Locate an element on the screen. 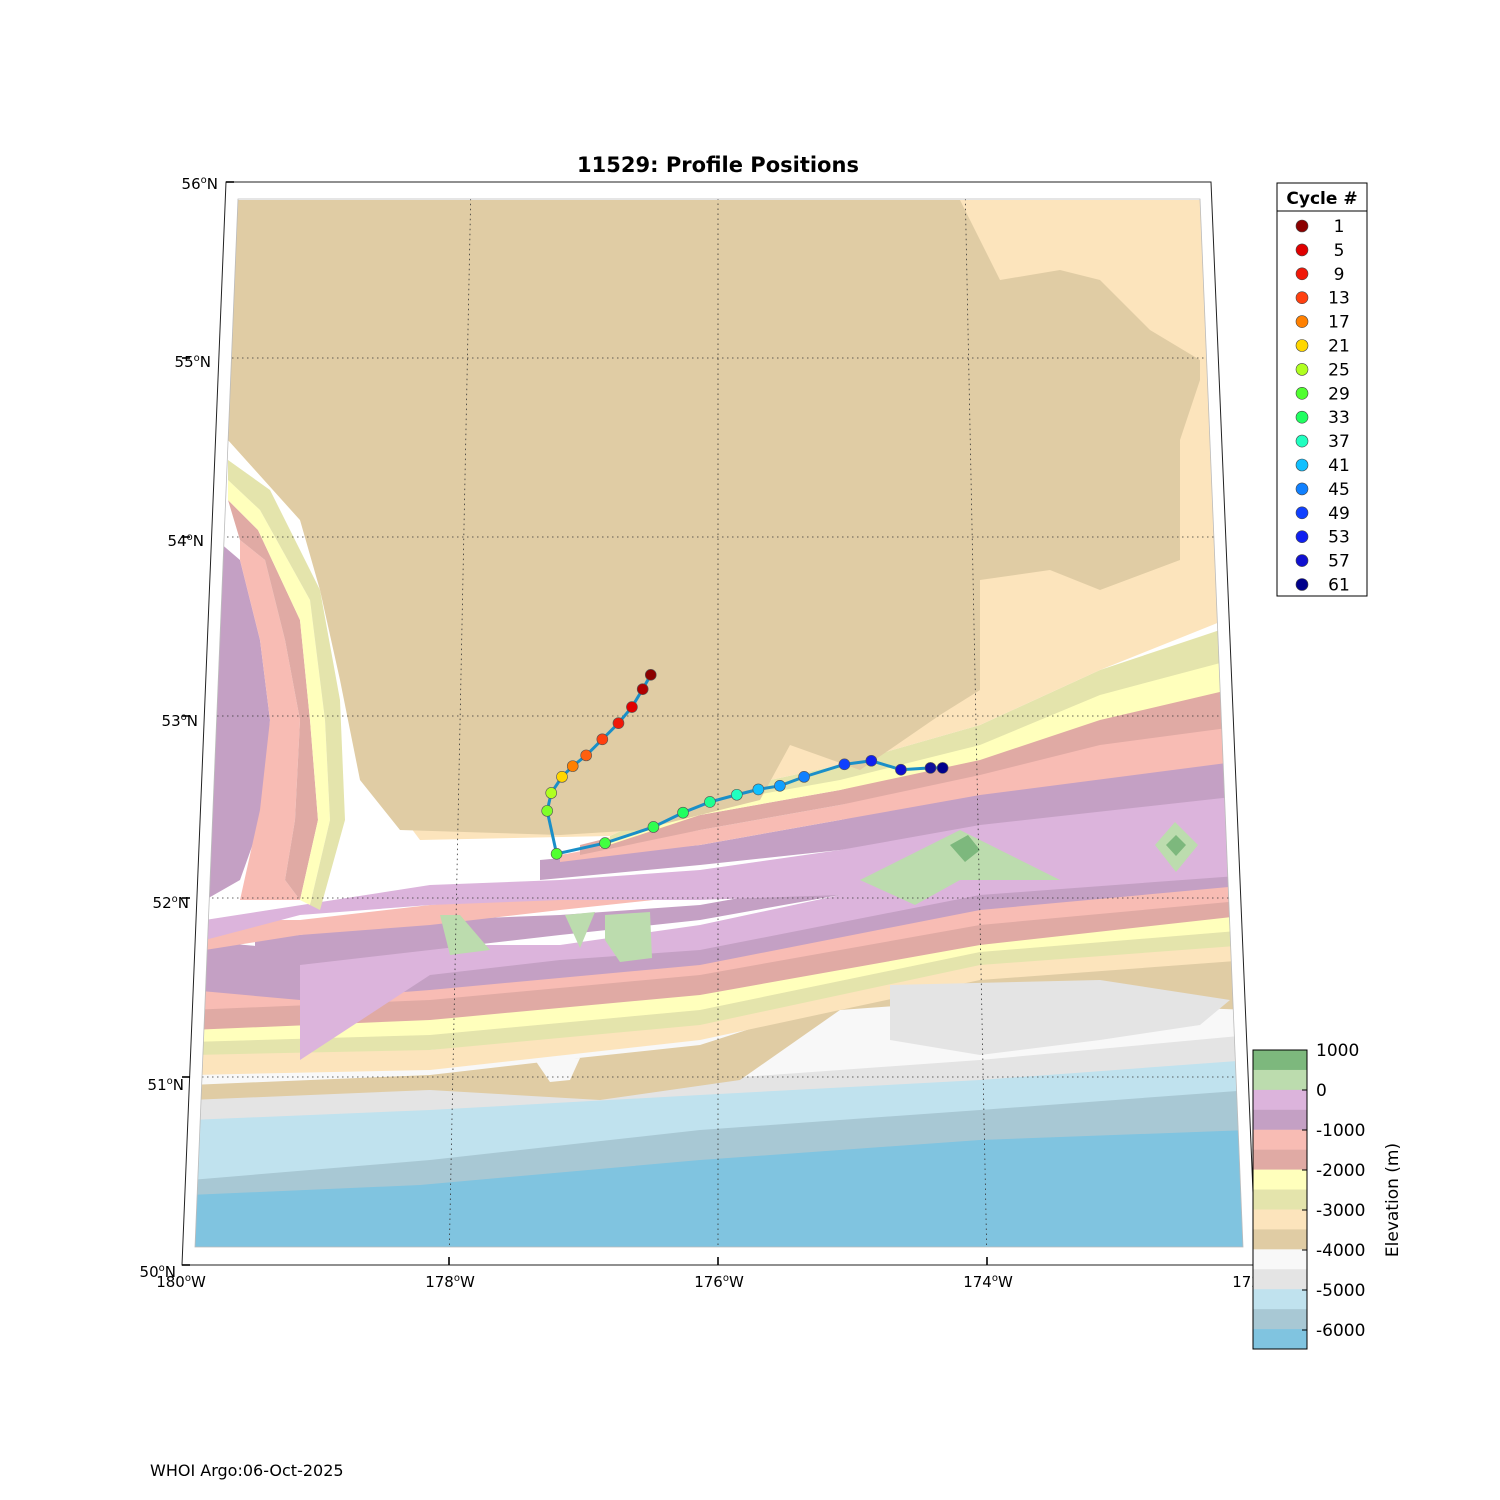  legend-label: 25 is located at coordinates (1339, 370).